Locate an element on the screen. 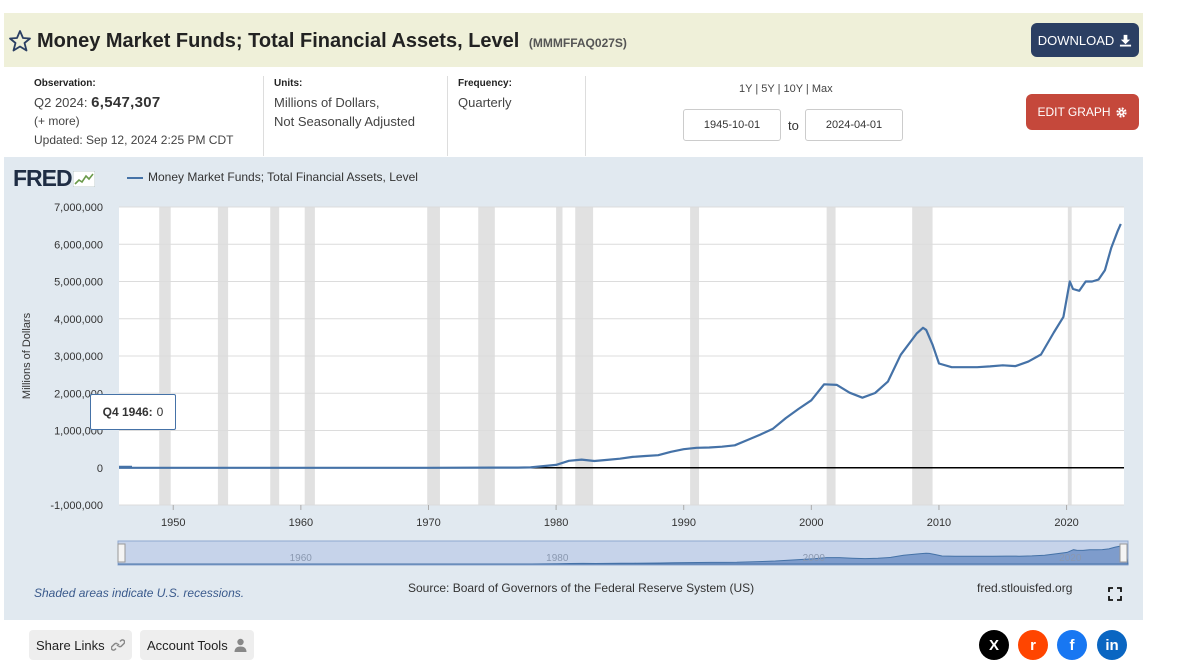  end-date-input: 2024-04-01 is located at coordinates (854, 125).